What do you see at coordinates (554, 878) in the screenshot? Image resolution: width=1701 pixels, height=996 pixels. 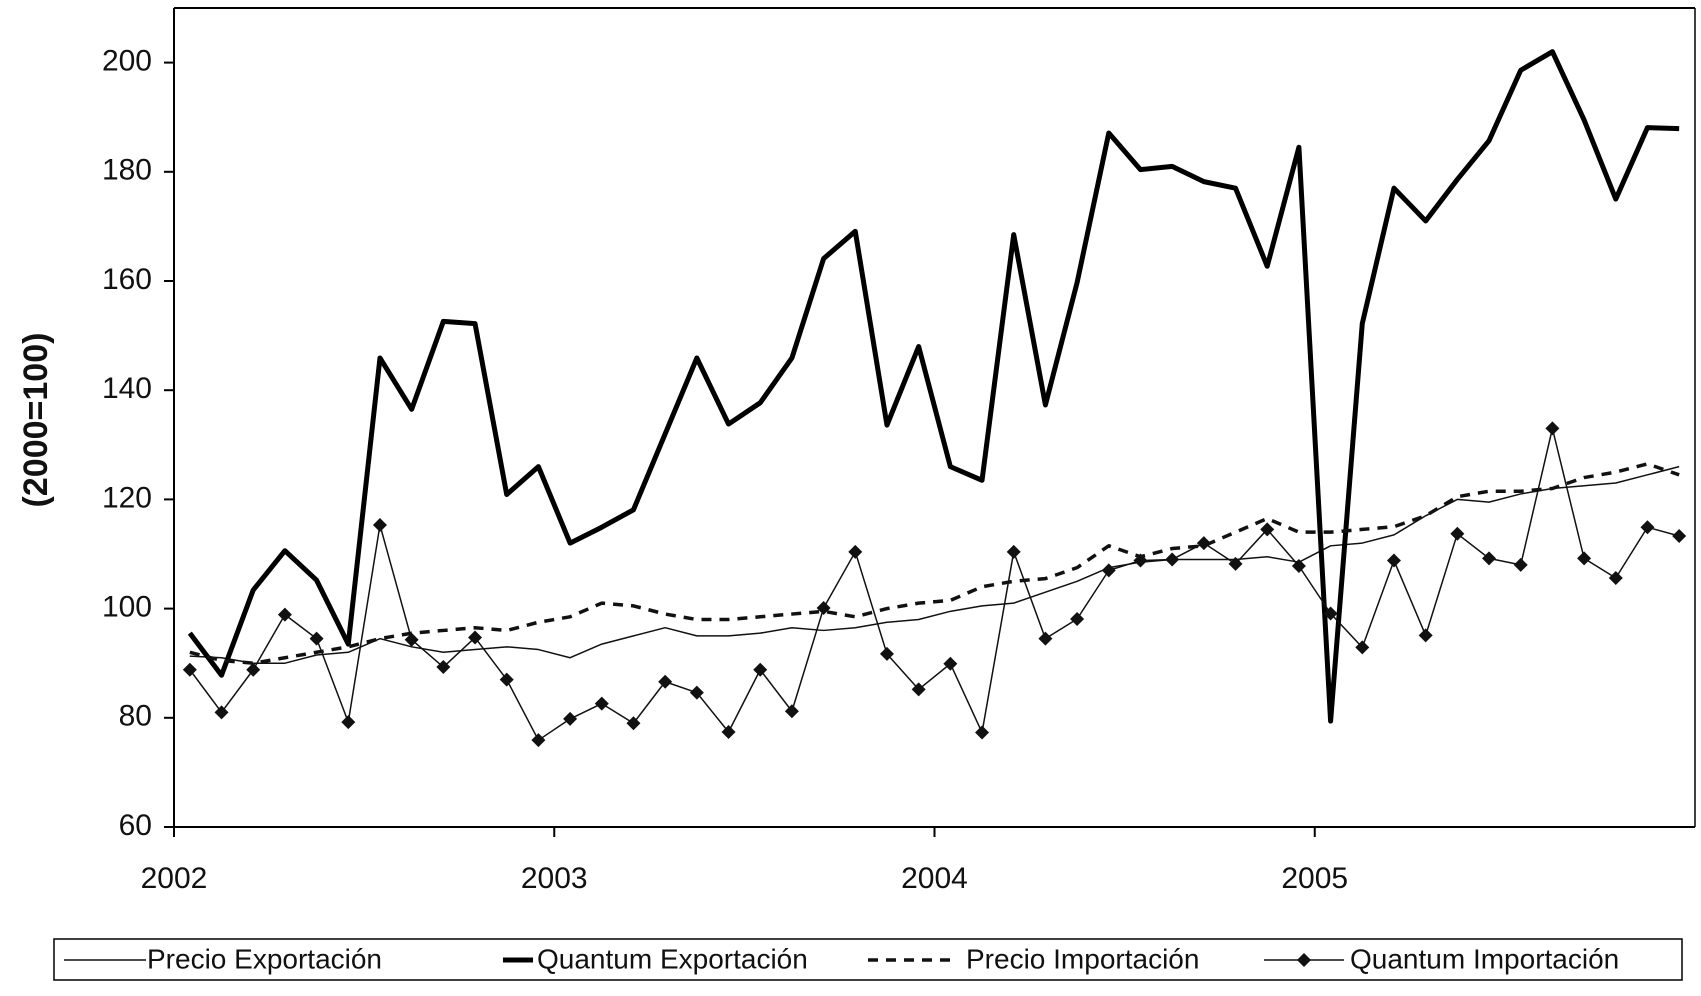 I see `x-tick-label: 2003` at bounding box center [554, 878].